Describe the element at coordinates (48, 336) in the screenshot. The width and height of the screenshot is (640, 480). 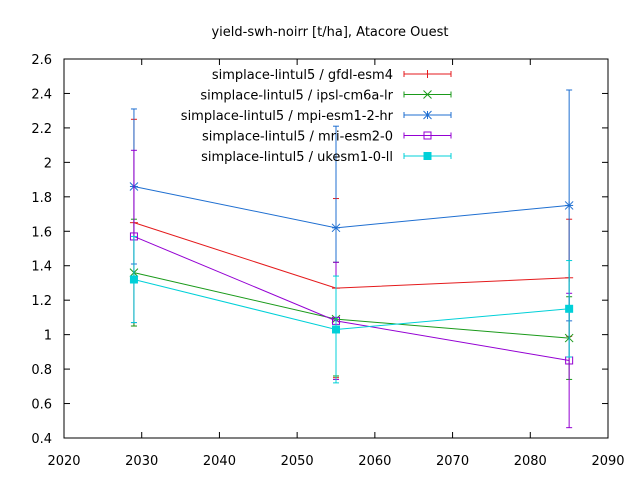
I see `y-tick-label: 1` at that location.